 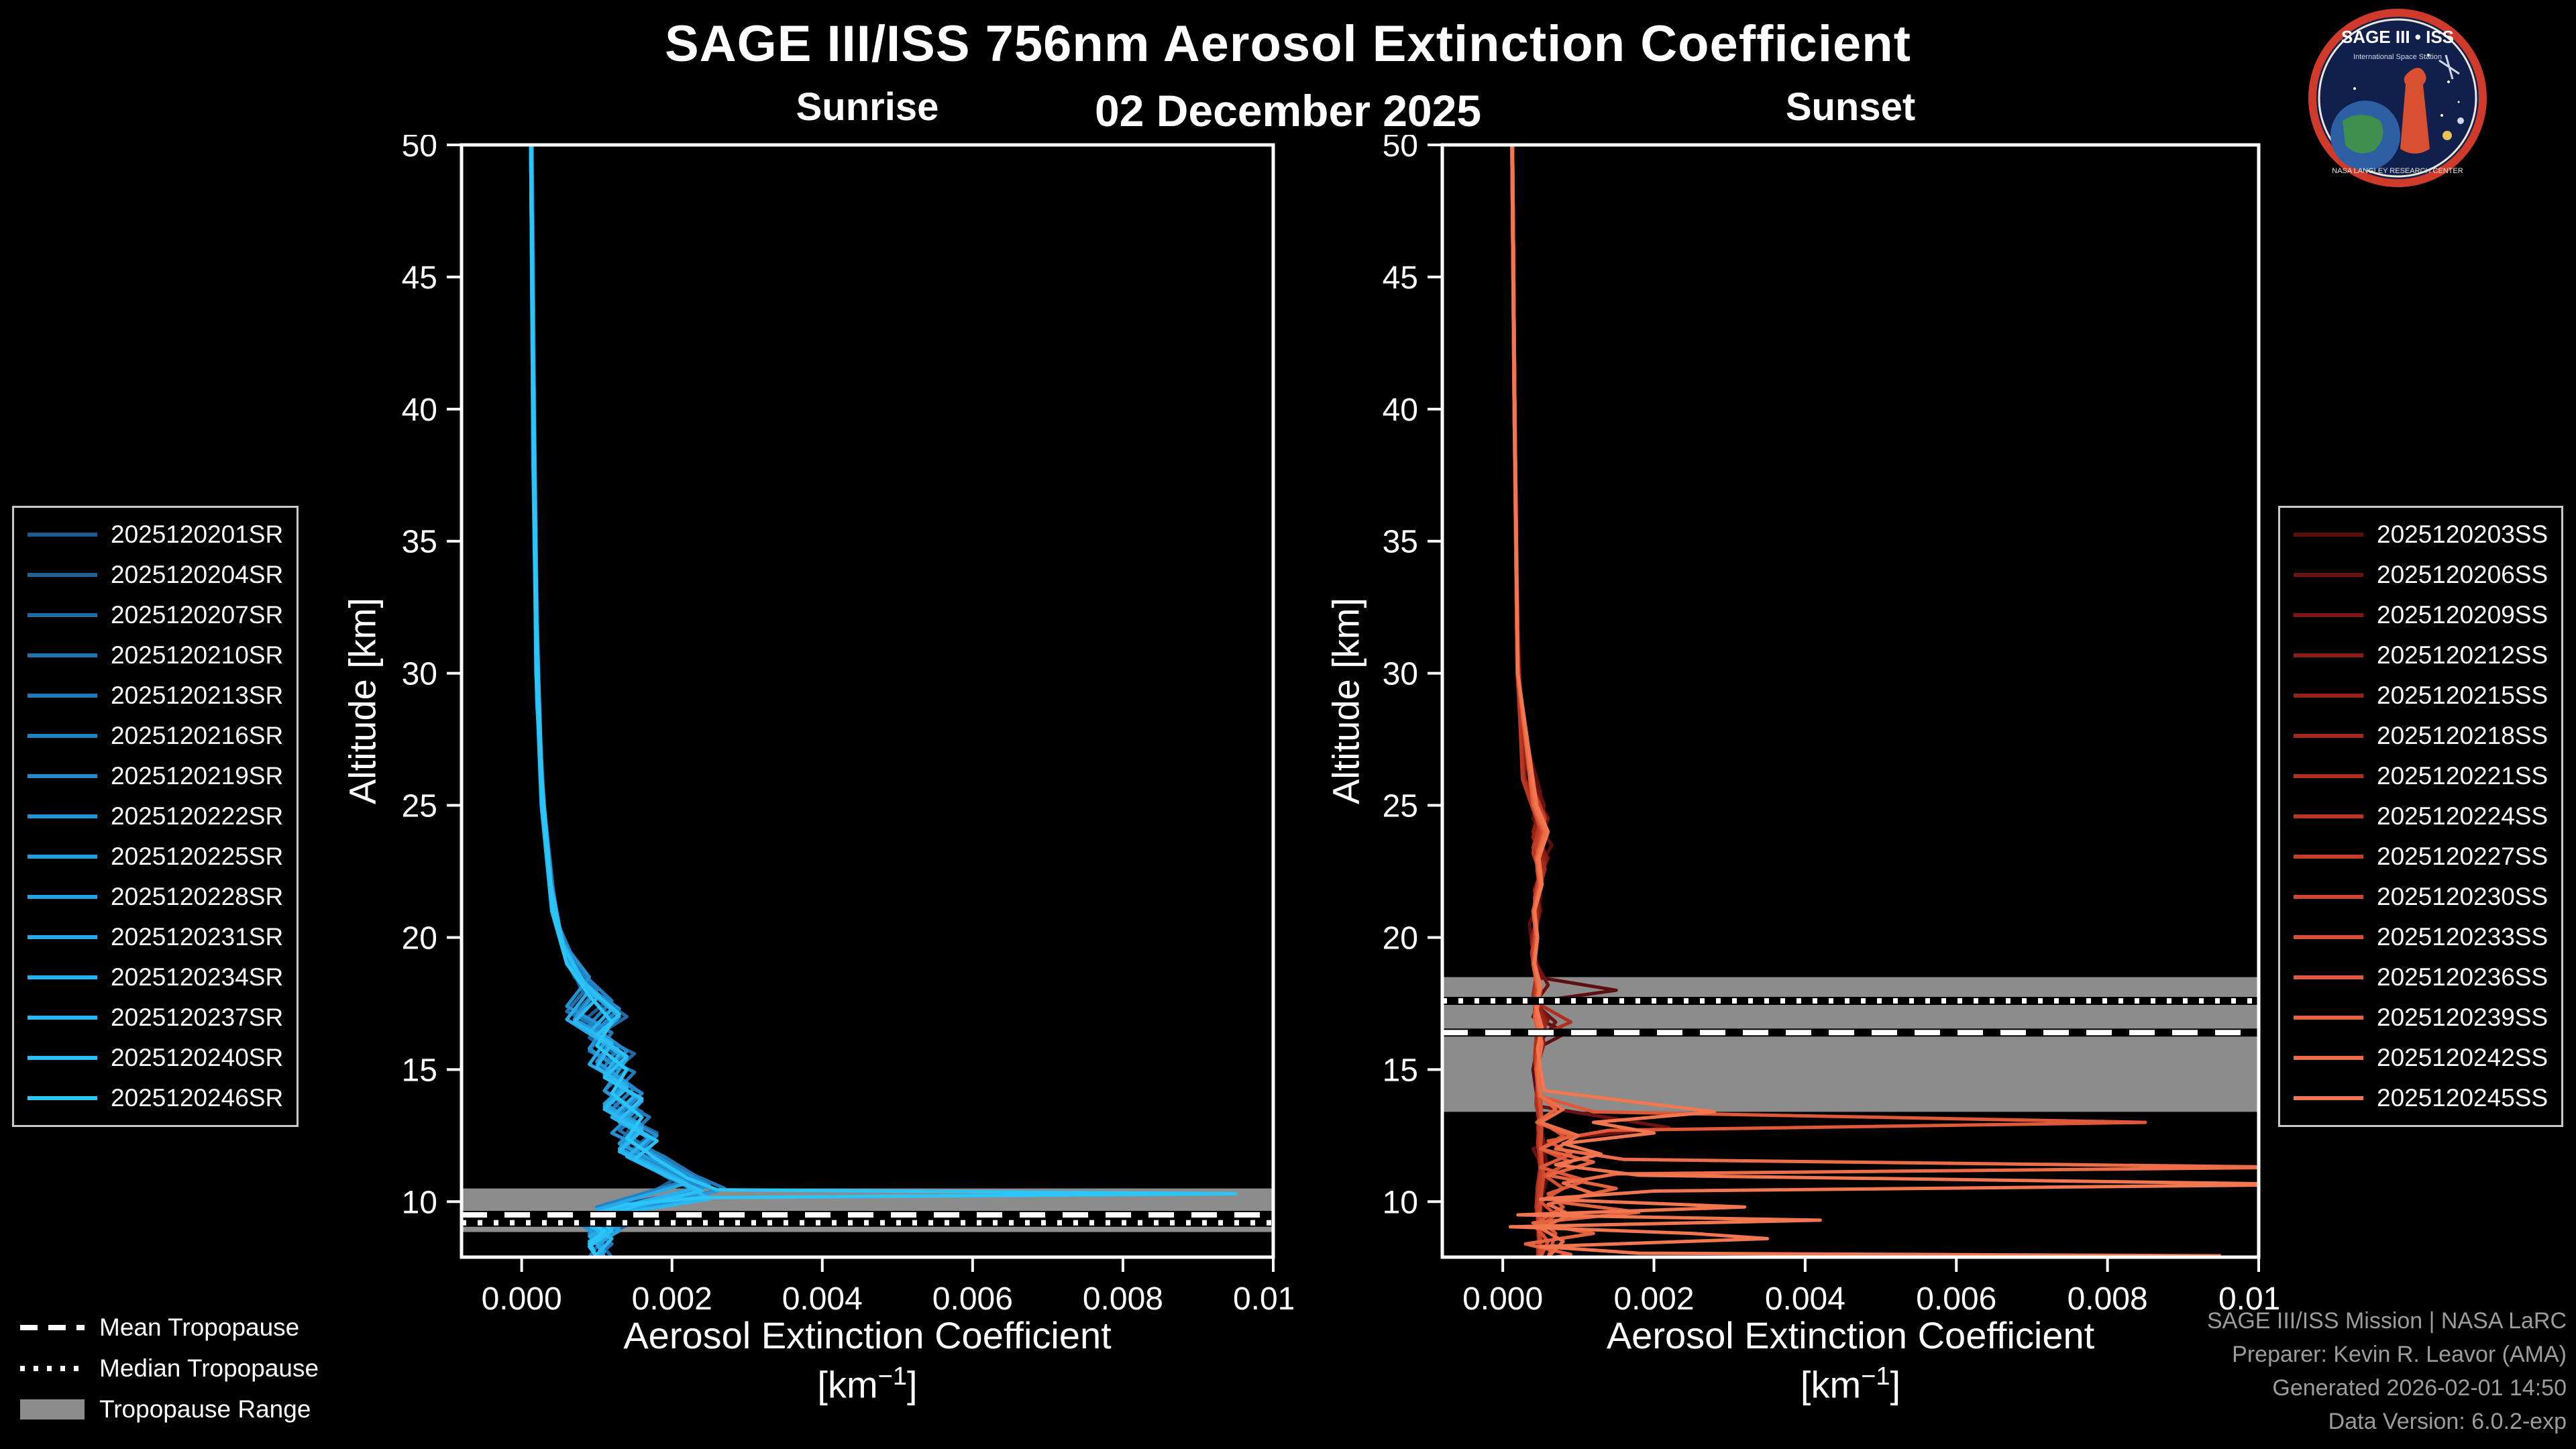 I want to click on legend-label: 2025120219SR, so click(x=197, y=776).